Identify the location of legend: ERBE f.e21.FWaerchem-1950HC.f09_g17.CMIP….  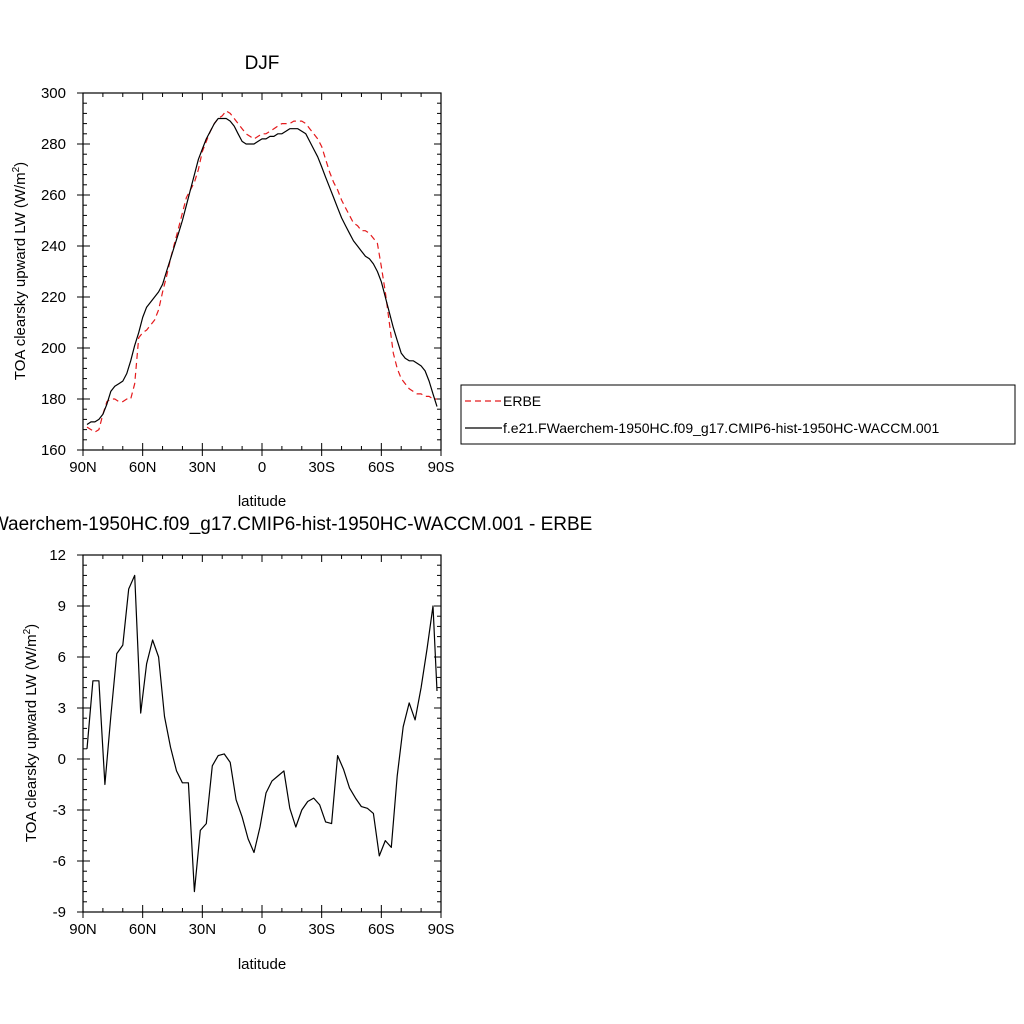
(738, 414).